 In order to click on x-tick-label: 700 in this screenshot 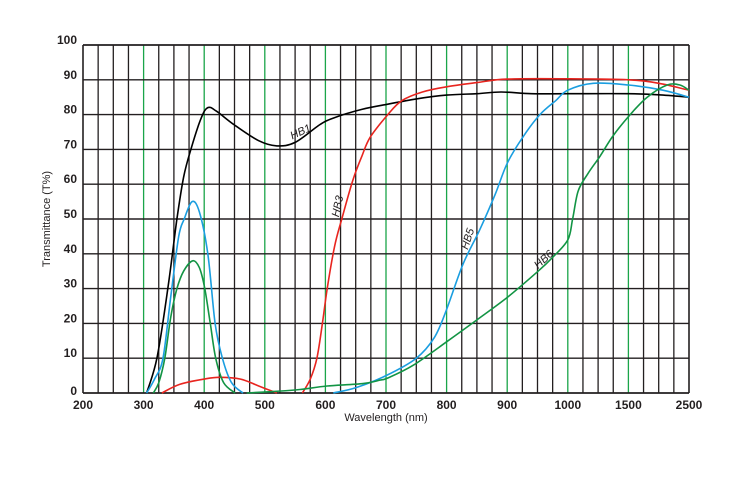, I will do `click(386, 405)`.